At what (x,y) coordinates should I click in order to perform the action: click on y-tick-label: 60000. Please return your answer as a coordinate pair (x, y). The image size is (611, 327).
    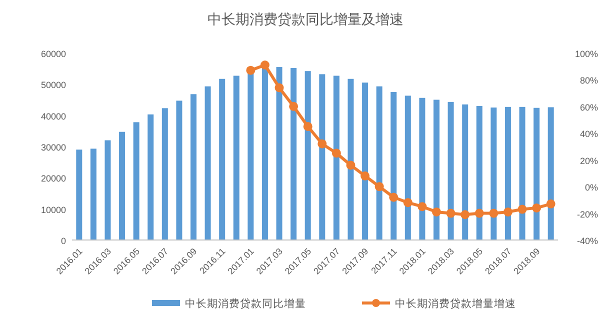
    Looking at the image, I should click on (53, 54).